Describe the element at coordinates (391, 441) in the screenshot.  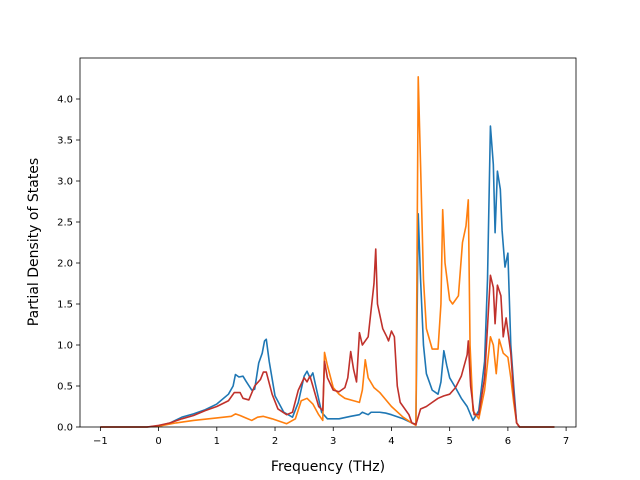
I see `x-tick-label: 4` at that location.